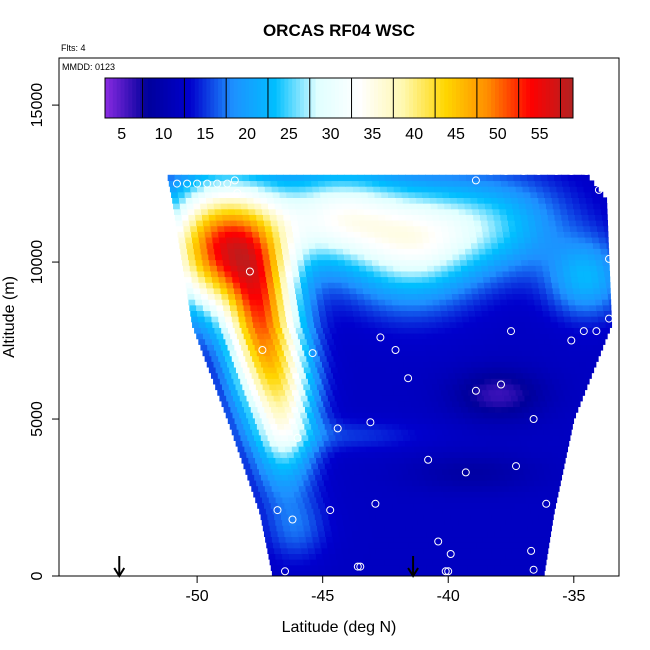  What do you see at coordinates (289, 134) in the screenshot?
I see `colorbar-tick-label: 25` at bounding box center [289, 134].